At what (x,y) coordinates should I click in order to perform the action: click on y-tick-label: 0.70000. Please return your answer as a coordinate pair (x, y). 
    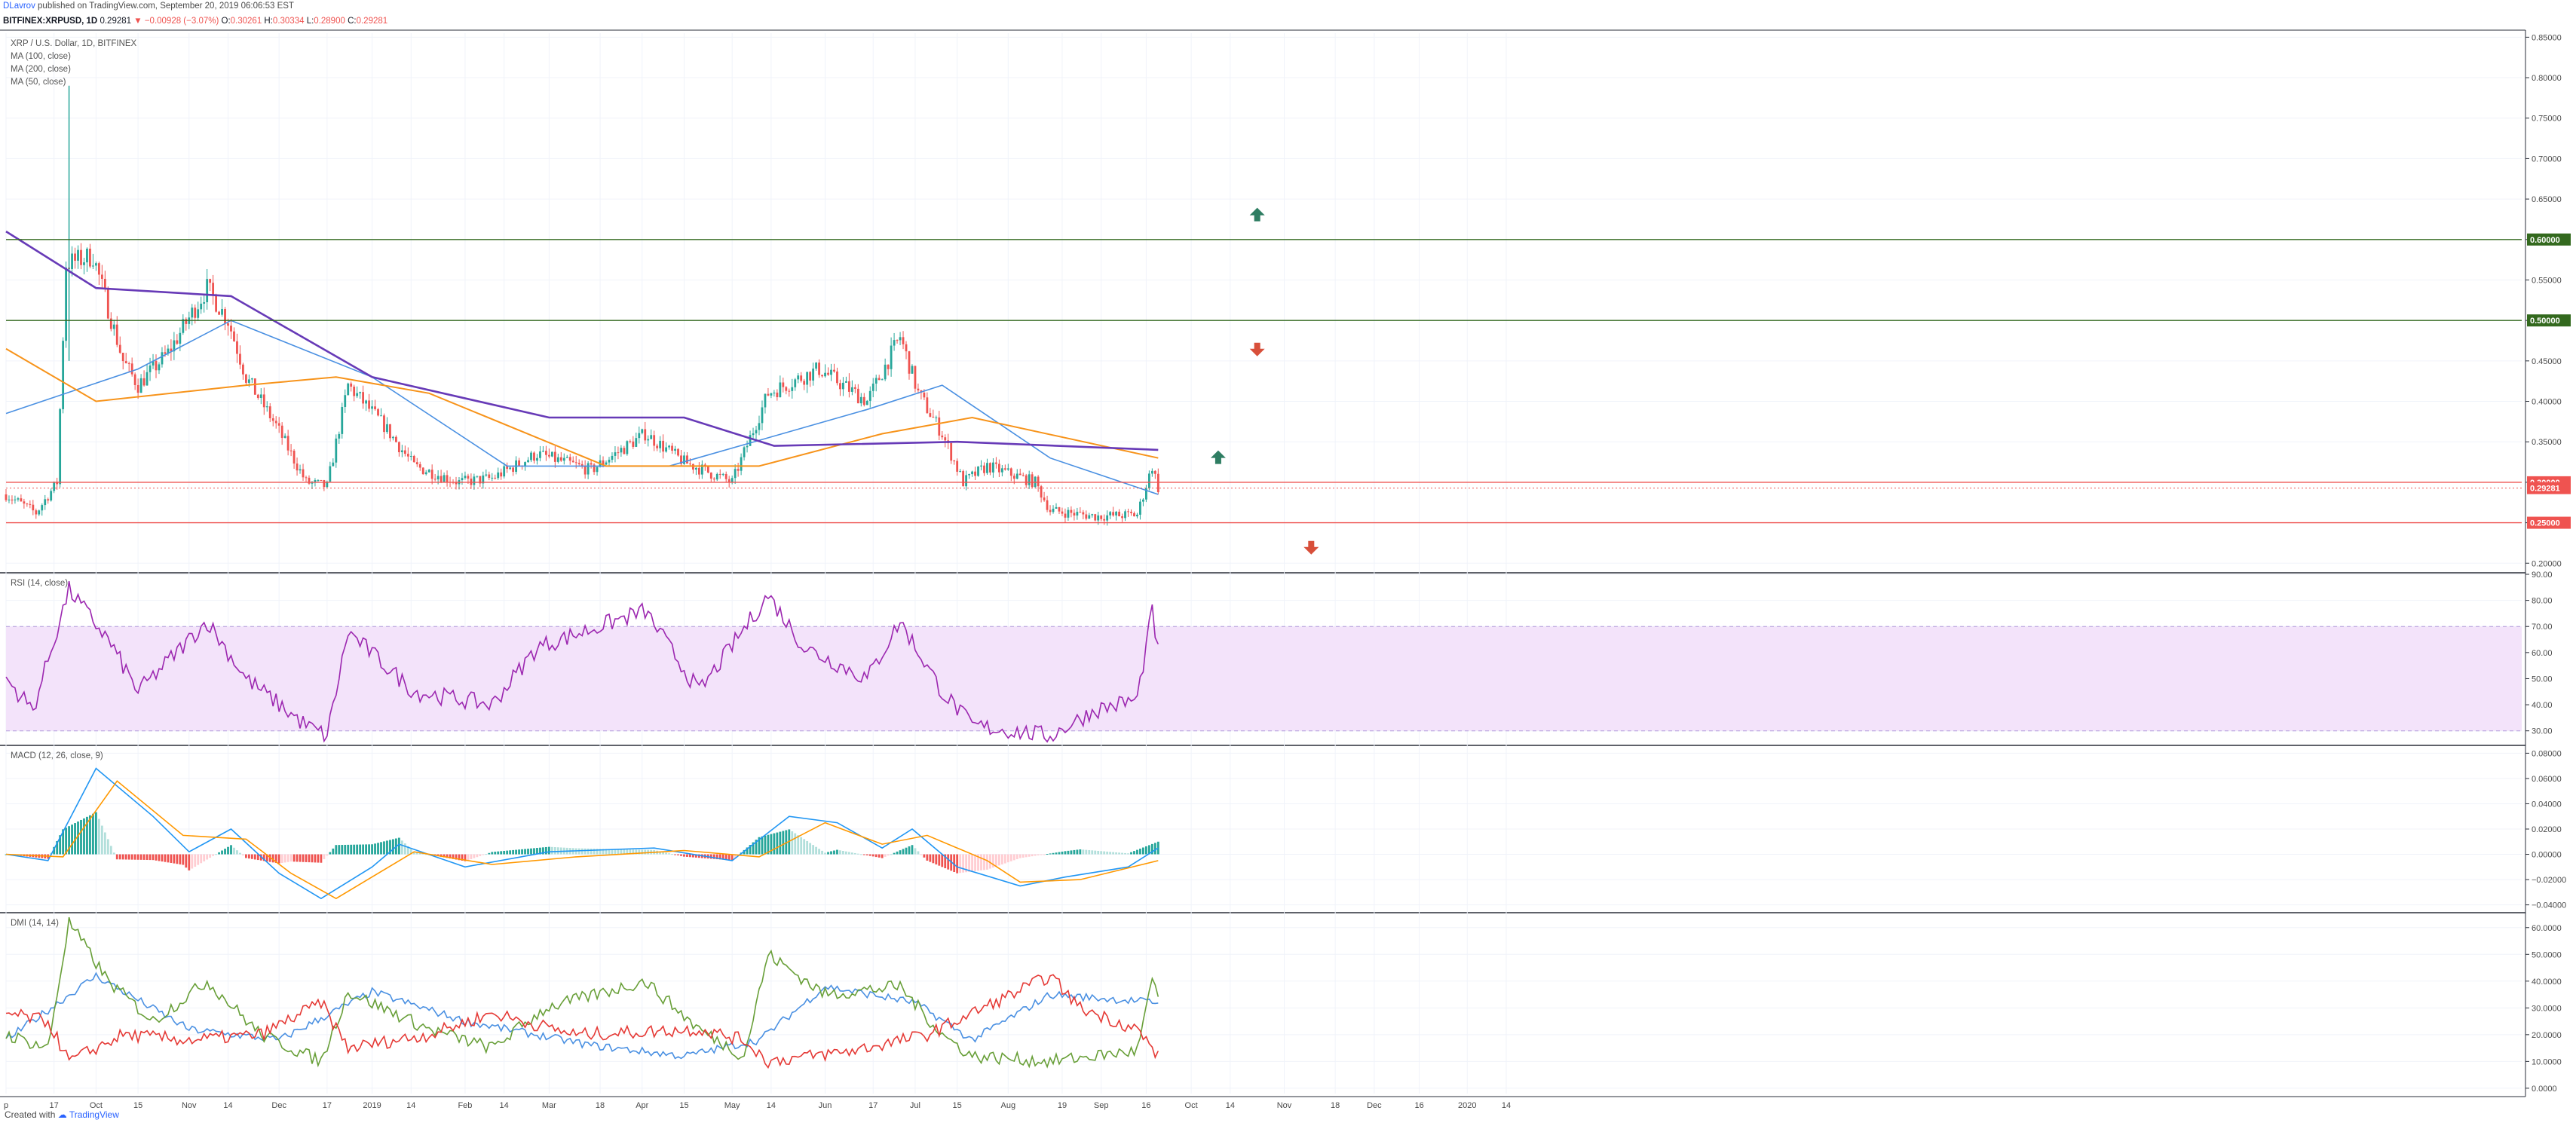
    Looking at the image, I should click on (2547, 159).